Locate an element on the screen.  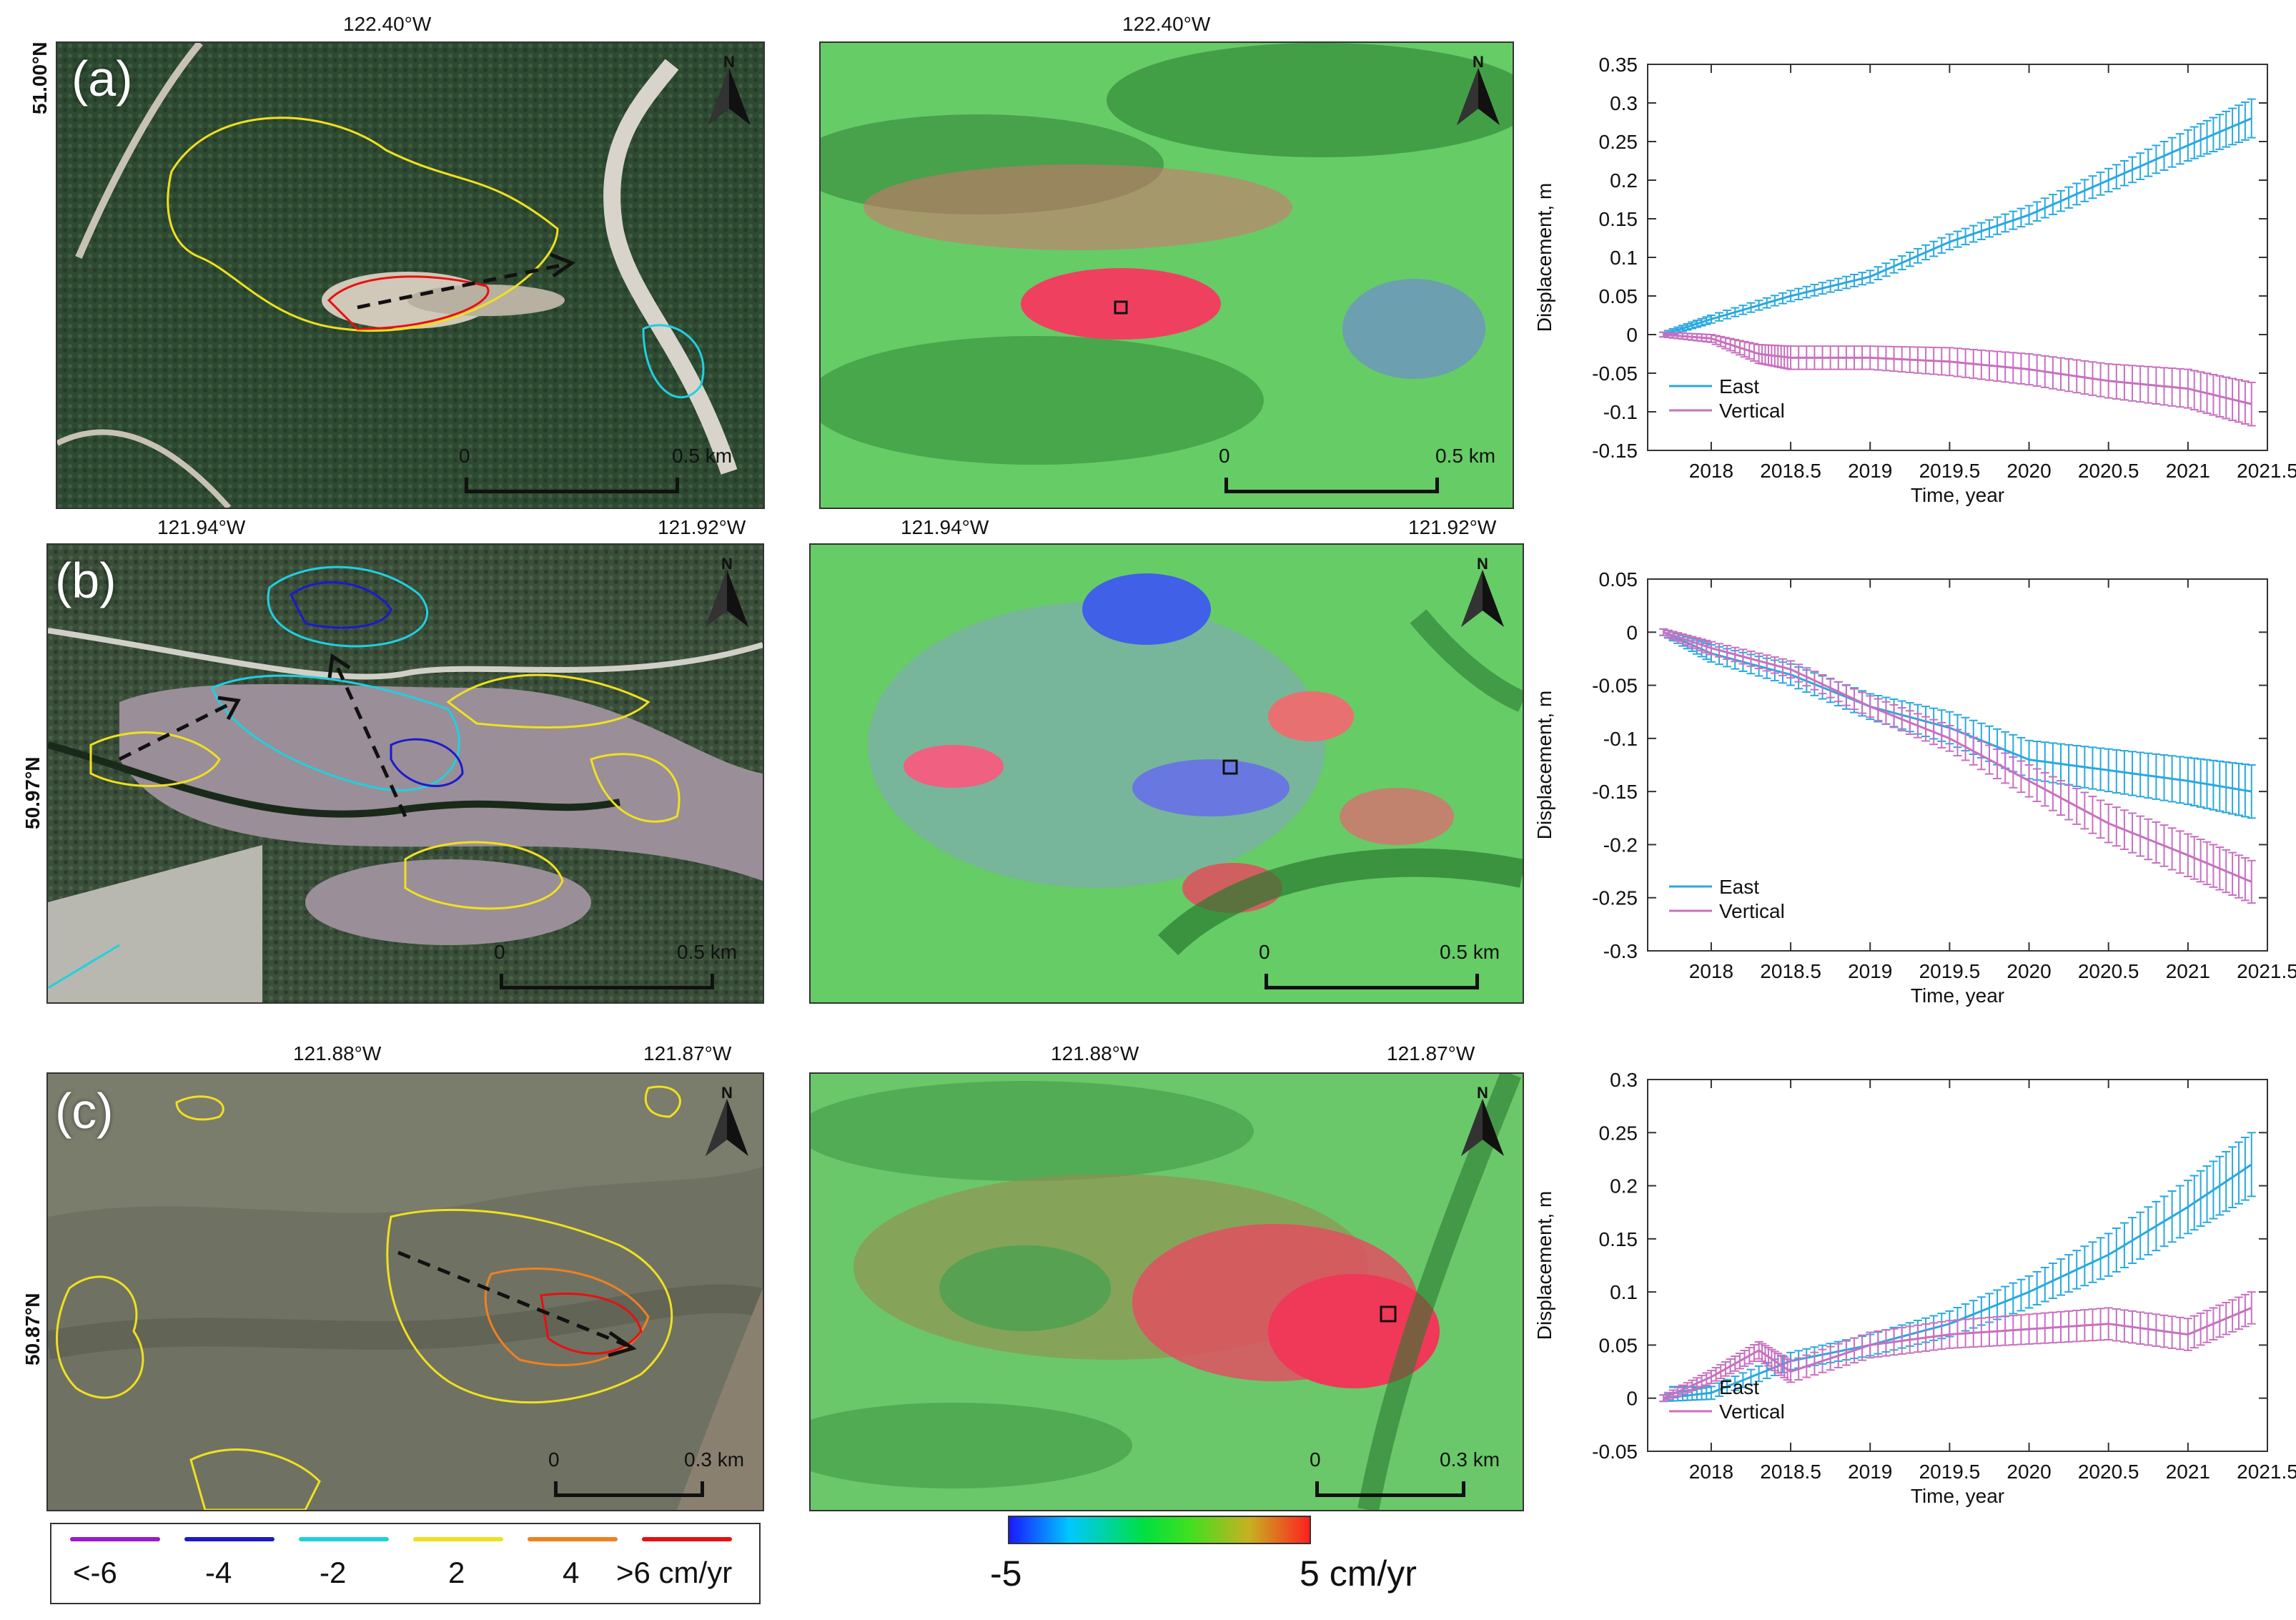
velocity-map-a is located at coordinates (1167, 275).